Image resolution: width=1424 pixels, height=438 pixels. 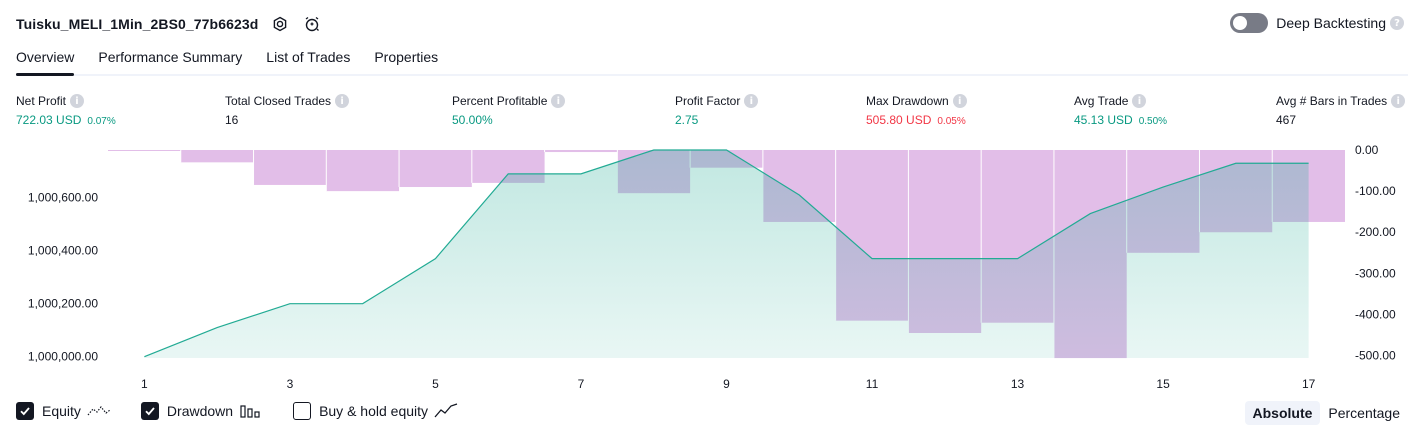 What do you see at coordinates (49, 120) in the screenshot?
I see `metric-value: 722.03 USD` at bounding box center [49, 120].